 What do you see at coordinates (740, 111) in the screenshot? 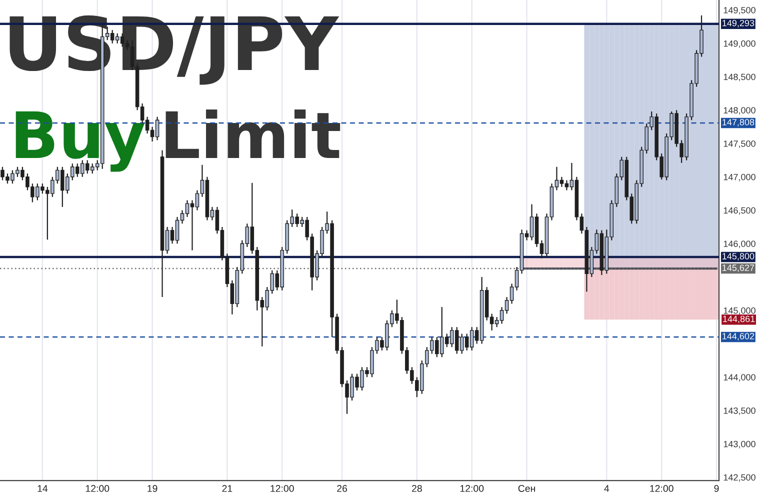
I see `y-tick-label: 148,000` at bounding box center [740, 111].